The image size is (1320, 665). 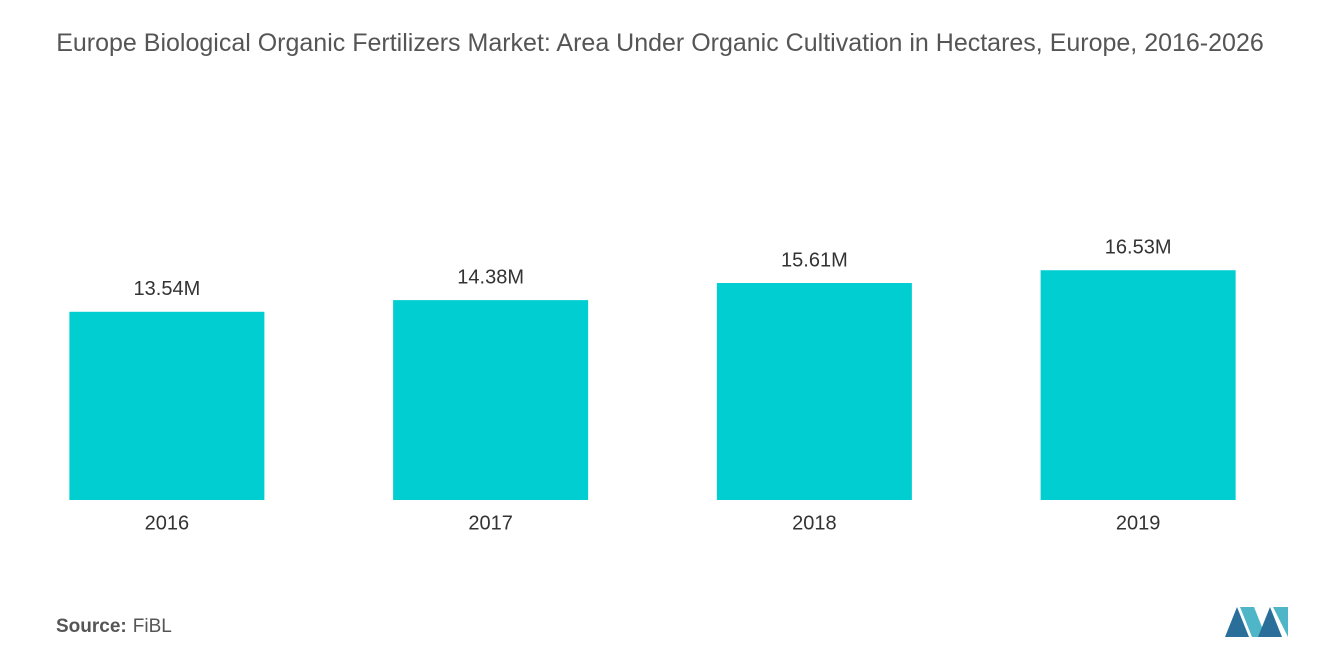 What do you see at coordinates (167, 523) in the screenshot?
I see `x-tick-label: 2016` at bounding box center [167, 523].